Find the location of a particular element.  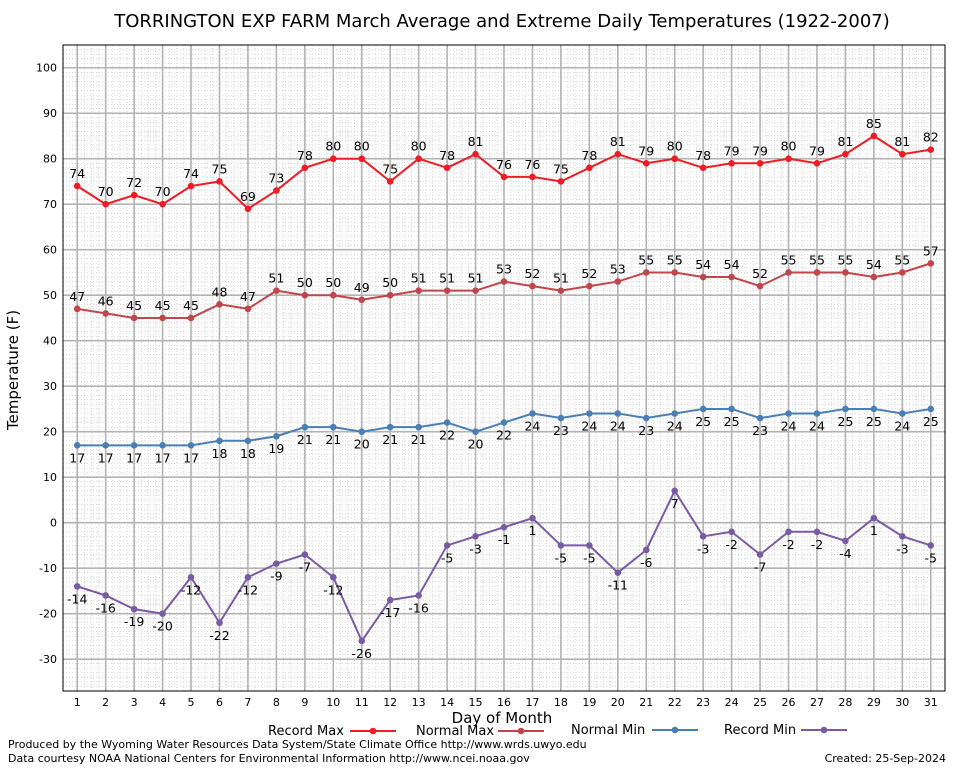

record-min-data-label: 1 is located at coordinates (532, 530).